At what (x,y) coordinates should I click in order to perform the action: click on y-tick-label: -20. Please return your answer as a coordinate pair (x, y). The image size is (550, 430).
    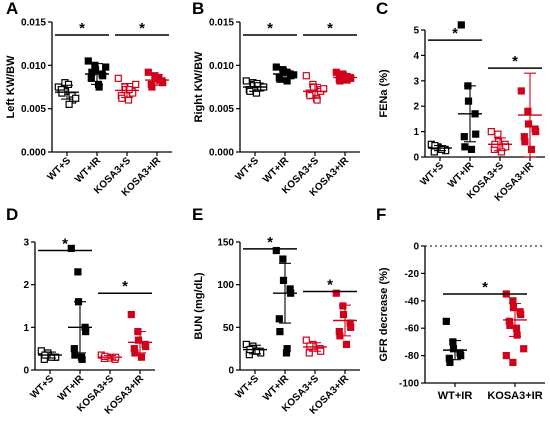
    Looking at the image, I should click on (412, 274).